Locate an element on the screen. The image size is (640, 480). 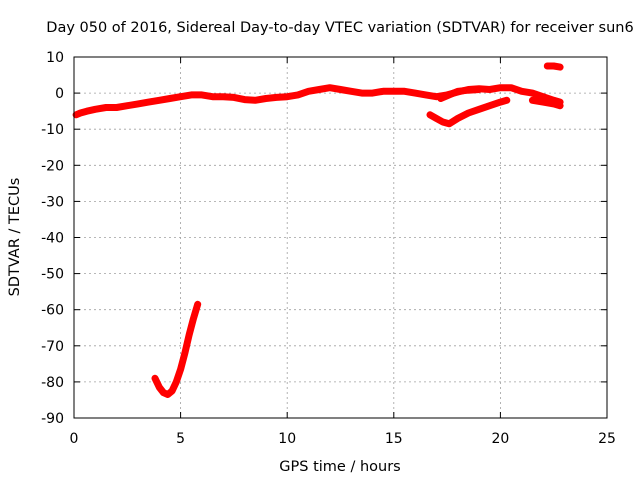
y-tick-label: -30 is located at coordinates (52, 202).